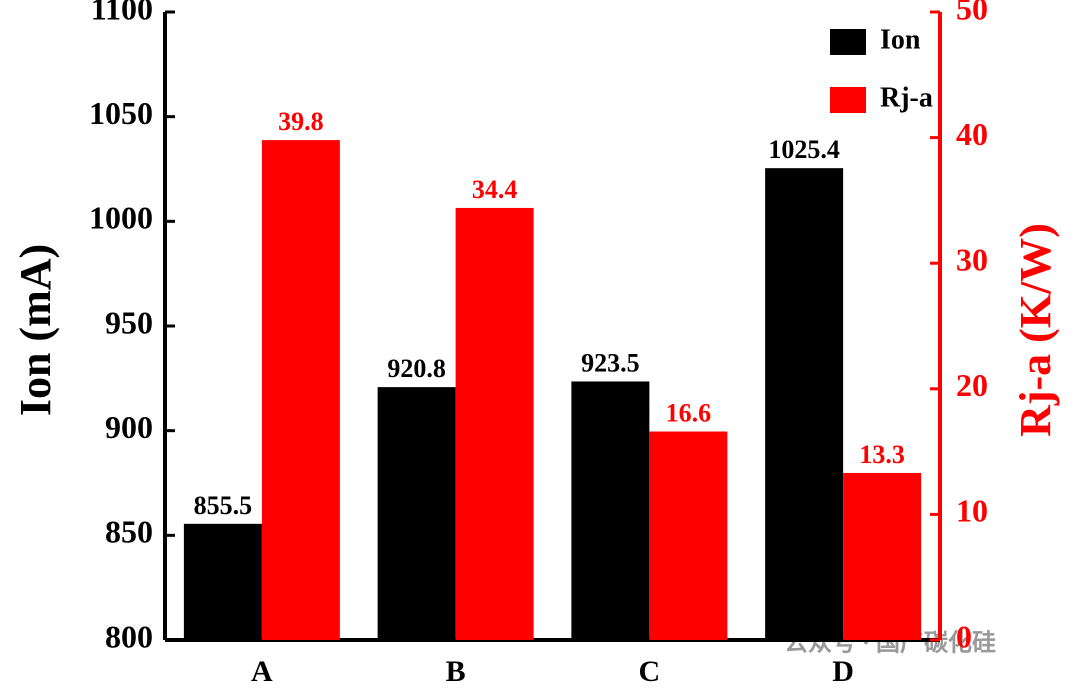 This screenshot has height=688, width=1080. What do you see at coordinates (964, 636) in the screenshot?
I see `y2-tick-label: 0` at bounding box center [964, 636].